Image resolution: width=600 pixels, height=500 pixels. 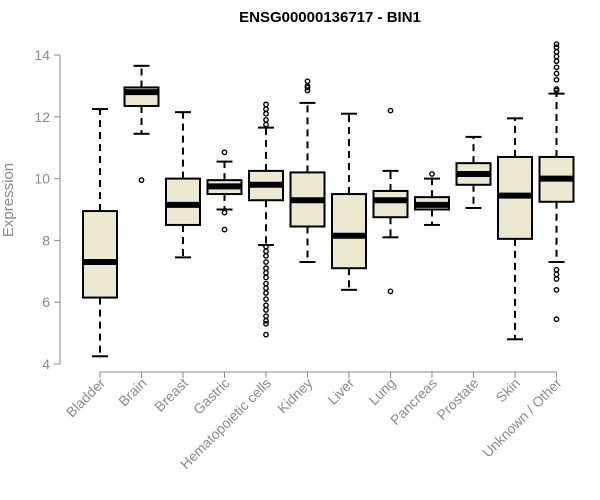 What do you see at coordinates (141, 124) in the screenshot?
I see `box-brain` at bounding box center [141, 124].